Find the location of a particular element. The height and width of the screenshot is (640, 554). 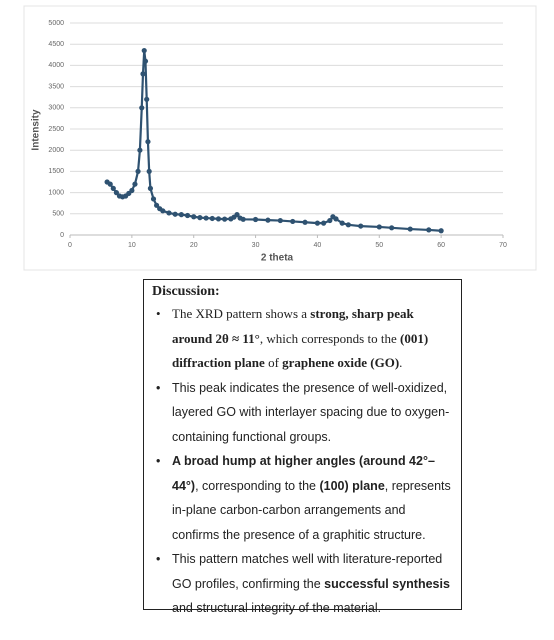

text-run: The XRD pattern shows a is located at coordinates (241, 313).